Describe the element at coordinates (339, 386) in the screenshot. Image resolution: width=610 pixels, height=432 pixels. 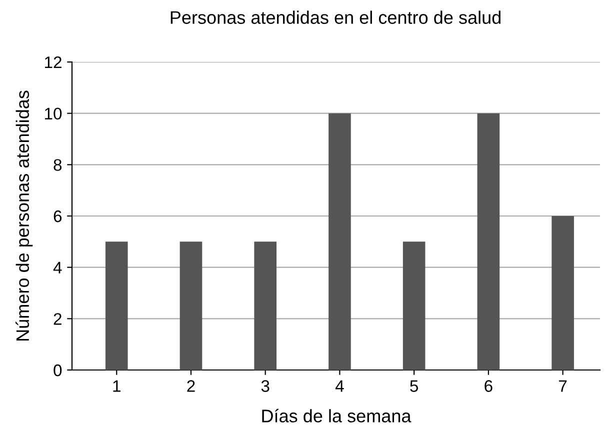
I see `x-tick-label: 4` at that location.